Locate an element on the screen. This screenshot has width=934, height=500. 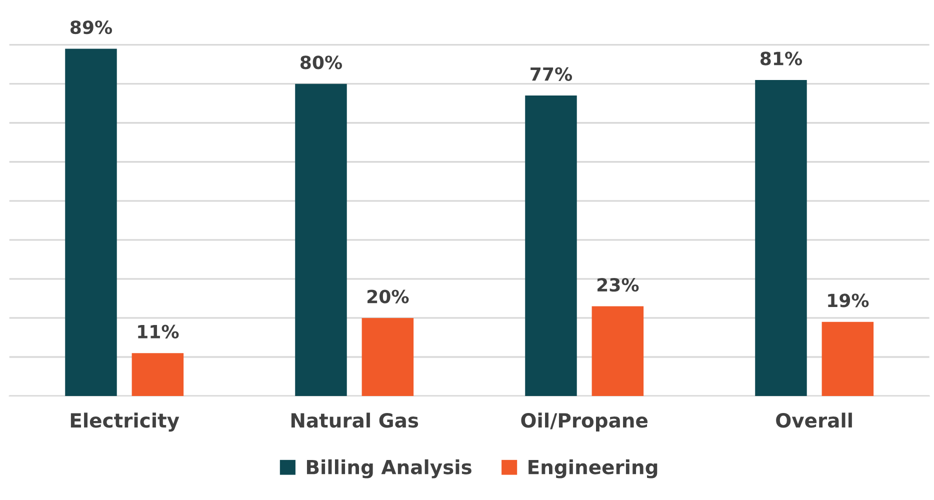
data-label: 81% is located at coordinates (781, 59).